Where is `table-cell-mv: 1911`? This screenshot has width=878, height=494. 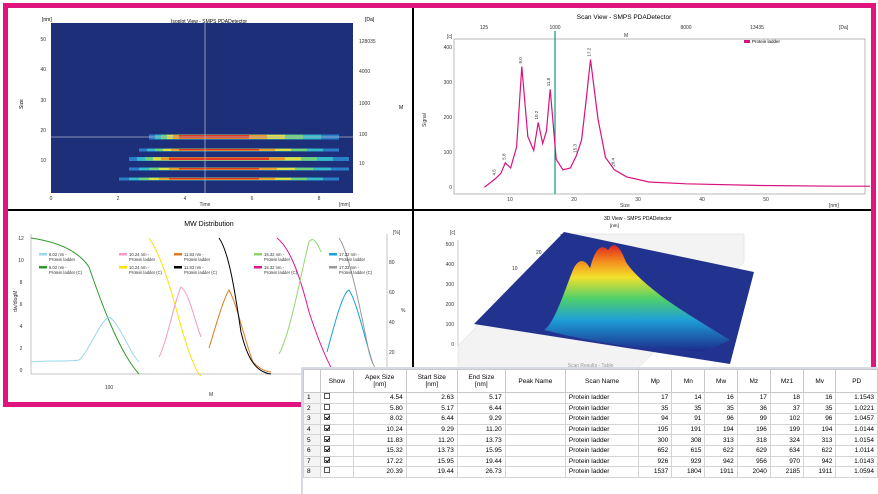
table-cell-mv: 1911 is located at coordinates (820, 472).